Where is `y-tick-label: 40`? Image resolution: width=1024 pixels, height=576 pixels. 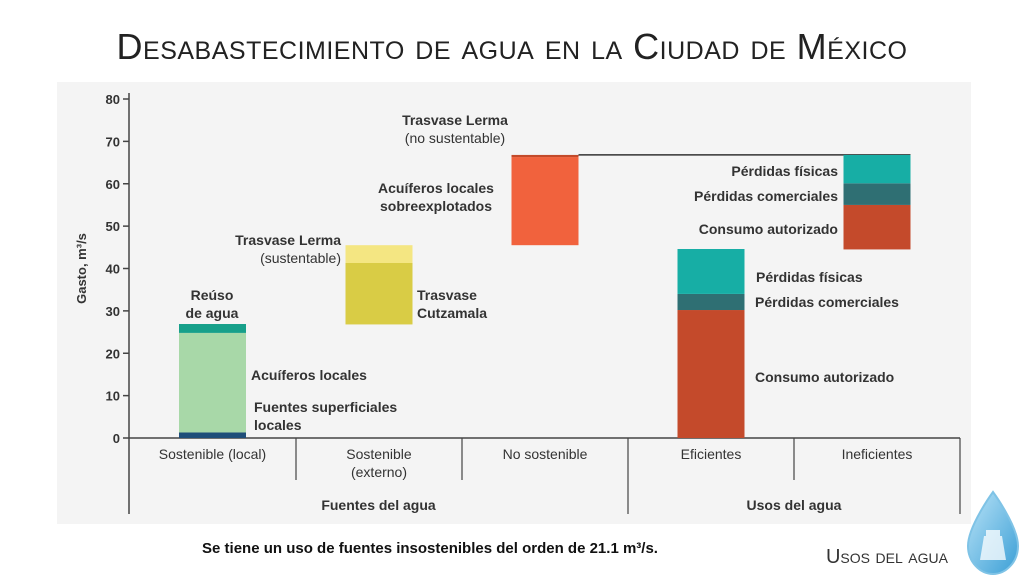
y-tick-label: 40 is located at coordinates (113, 269).